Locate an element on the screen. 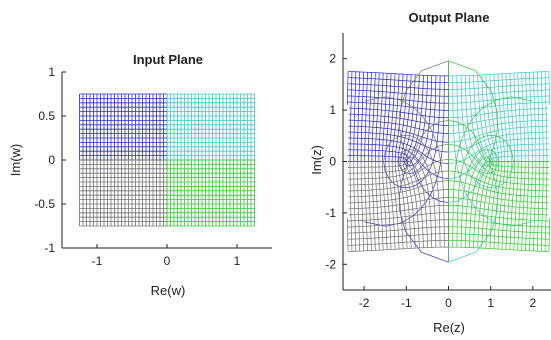  output-plane-title: Output Plane is located at coordinates (449, 17).